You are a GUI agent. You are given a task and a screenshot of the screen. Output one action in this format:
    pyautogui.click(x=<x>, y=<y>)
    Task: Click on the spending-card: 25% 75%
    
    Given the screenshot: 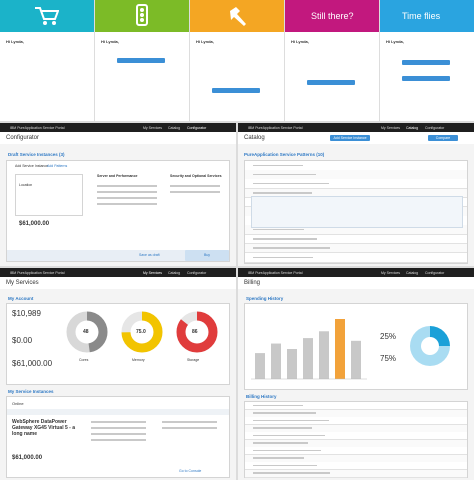 What is the action you would take?
    pyautogui.click(x=356, y=346)
    